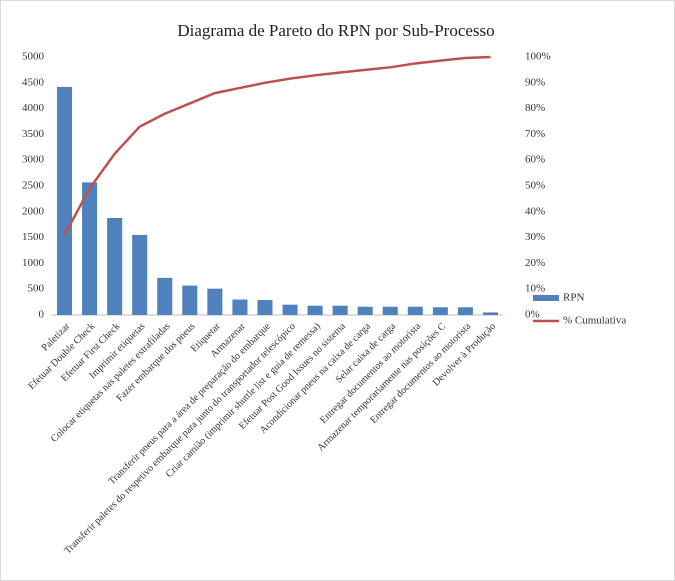 The height and width of the screenshot is (581, 675). I want to click on y2-tick-label: 100%, so click(538, 57).